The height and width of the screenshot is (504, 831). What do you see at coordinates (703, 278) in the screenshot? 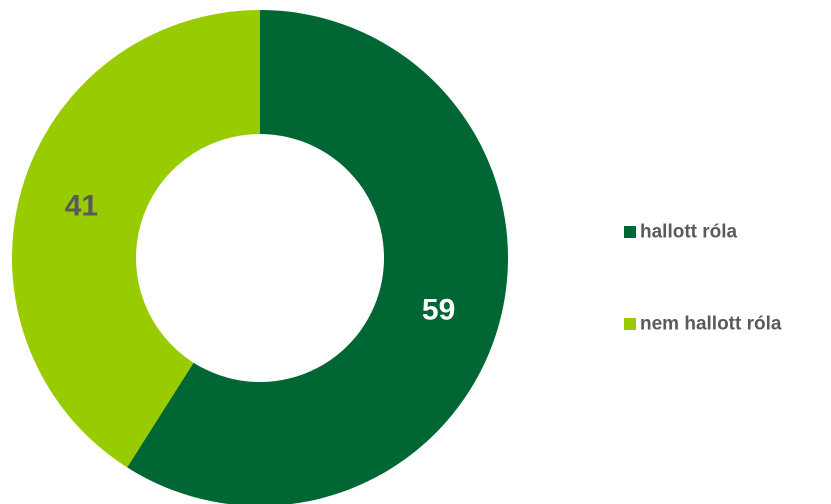
I see `legend: hallott róla nem hallott róla` at bounding box center [703, 278].